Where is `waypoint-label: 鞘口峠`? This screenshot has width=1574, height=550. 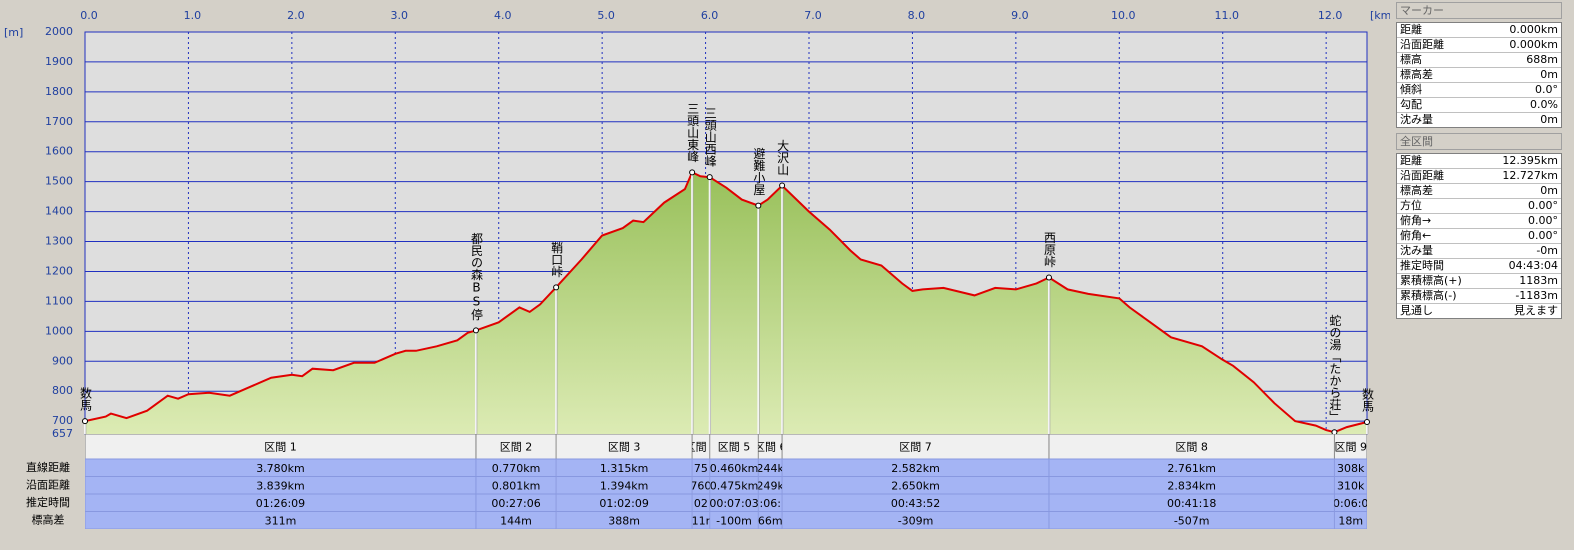 waypoint-label: 鞘口峠 is located at coordinates (557, 259).